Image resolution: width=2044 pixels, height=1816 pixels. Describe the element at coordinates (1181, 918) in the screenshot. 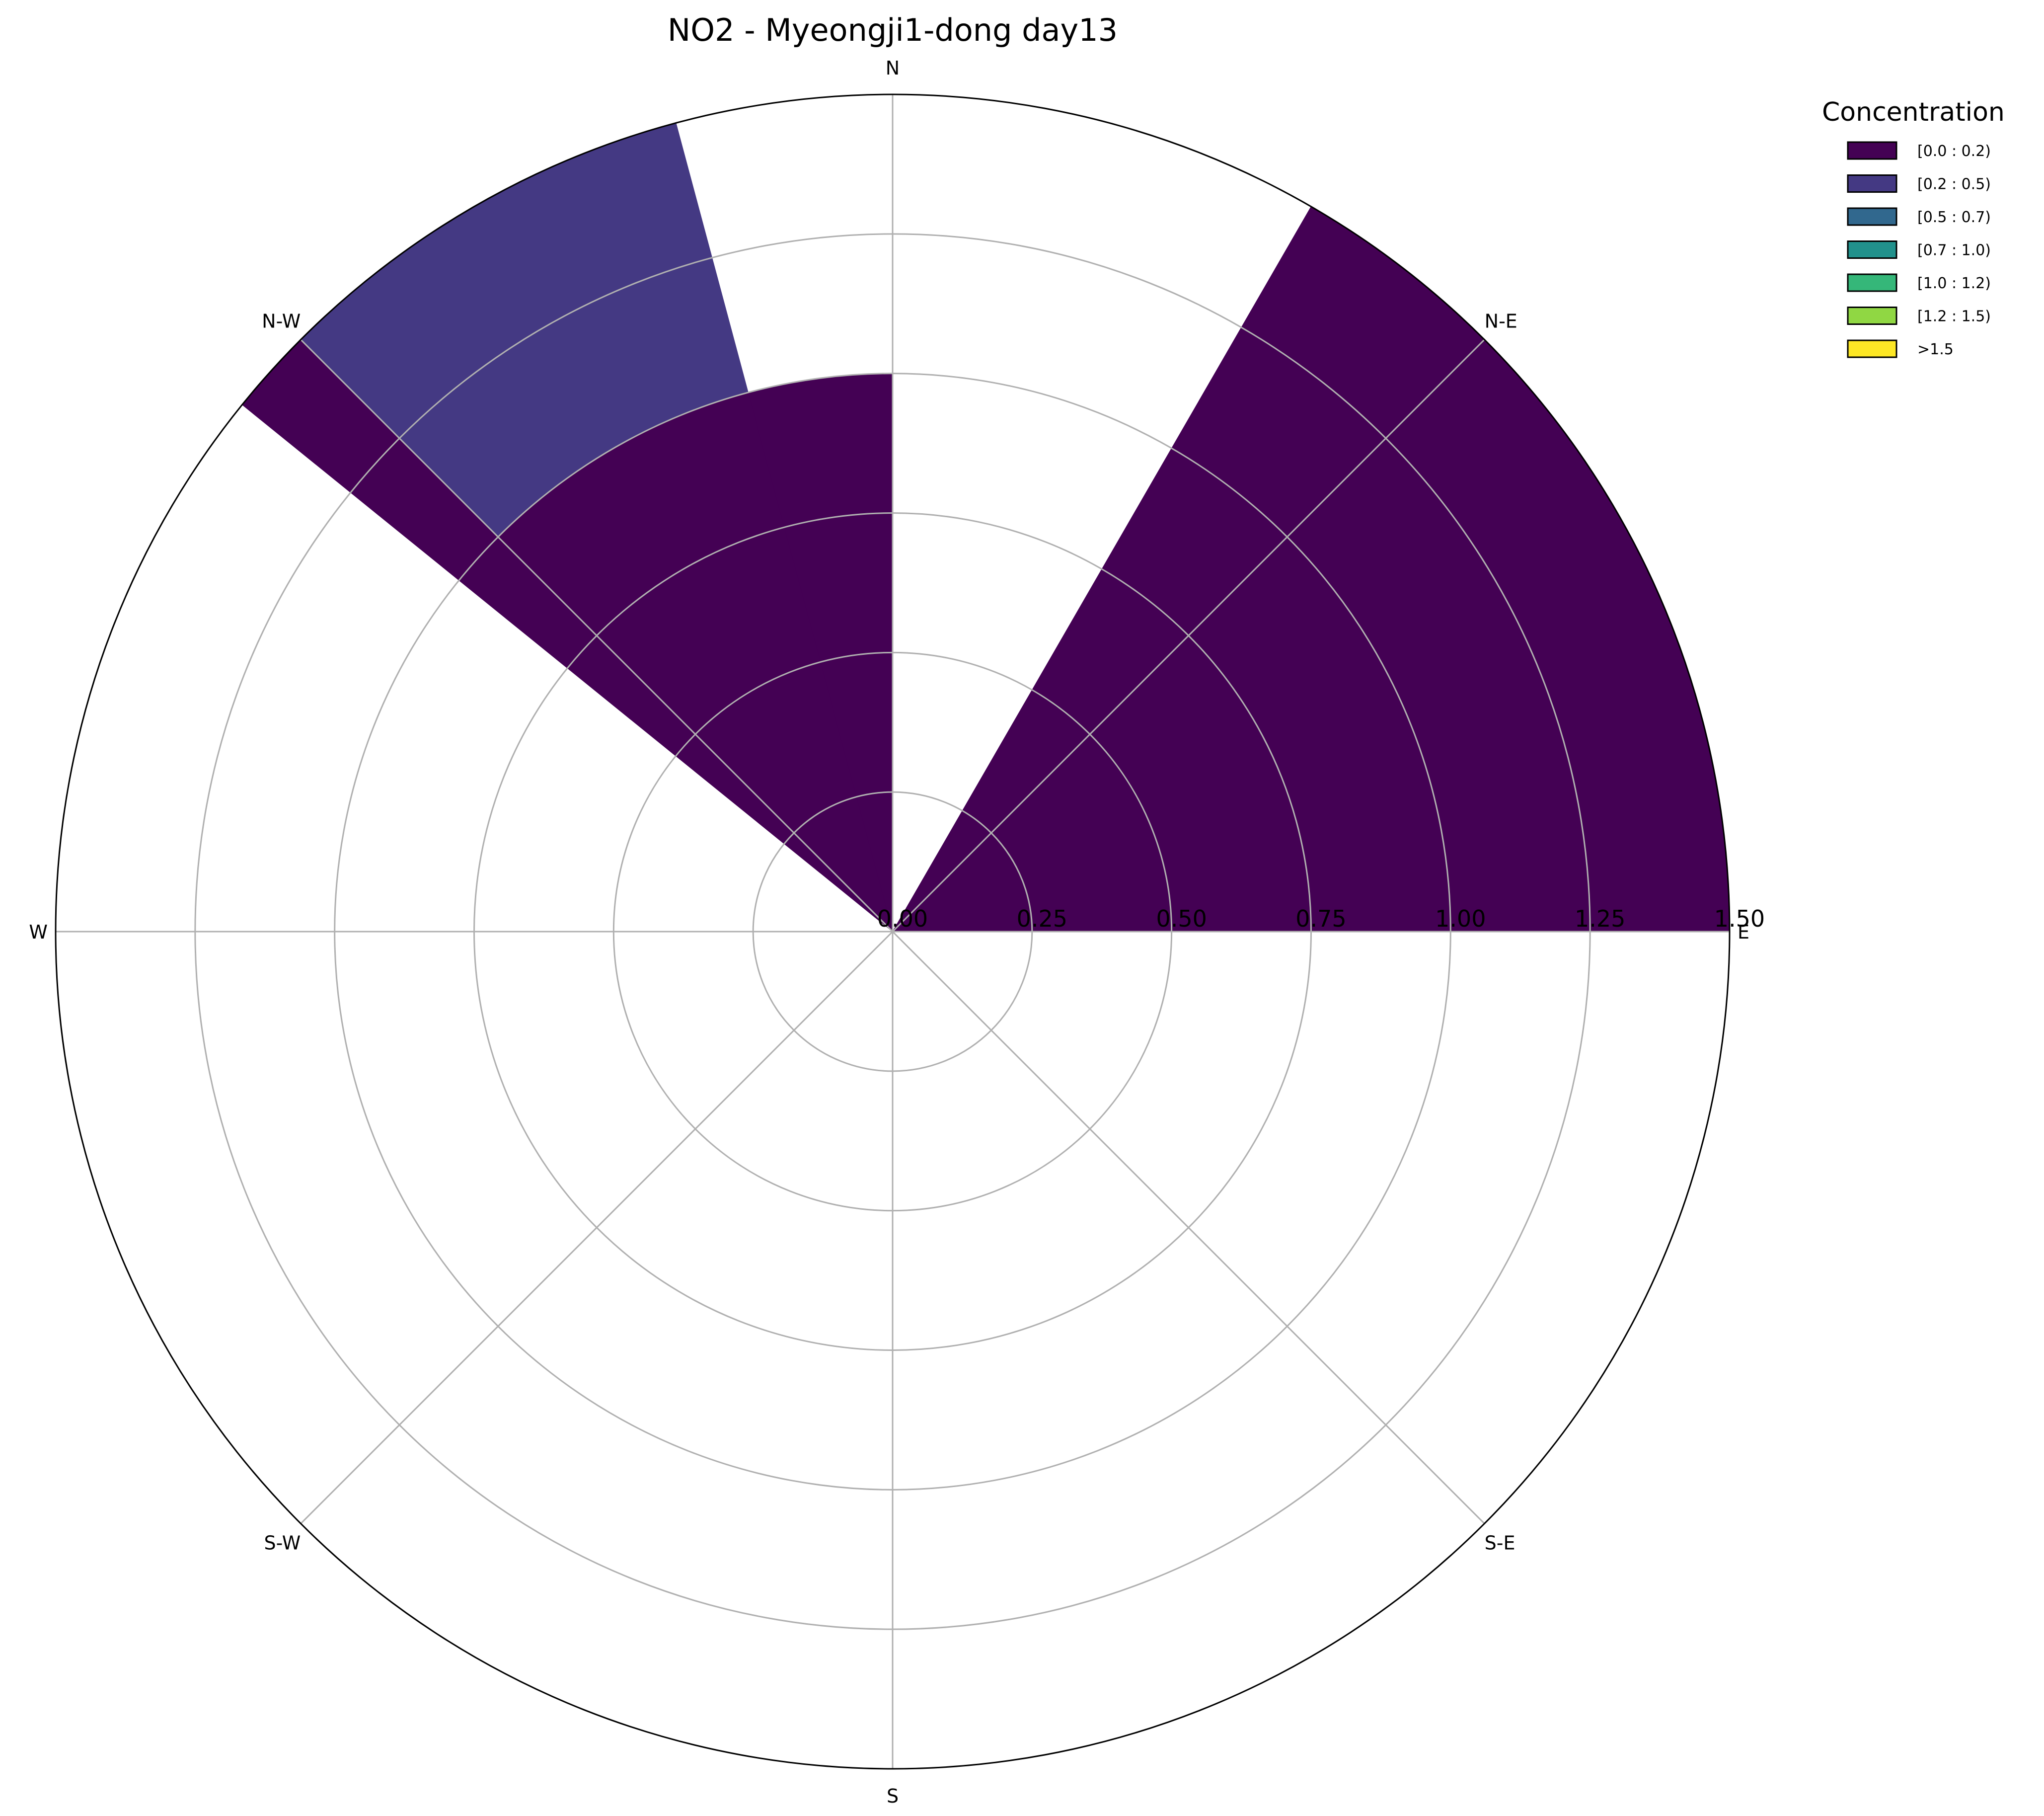

I see `r-tick-label-2: 0.50` at that location.